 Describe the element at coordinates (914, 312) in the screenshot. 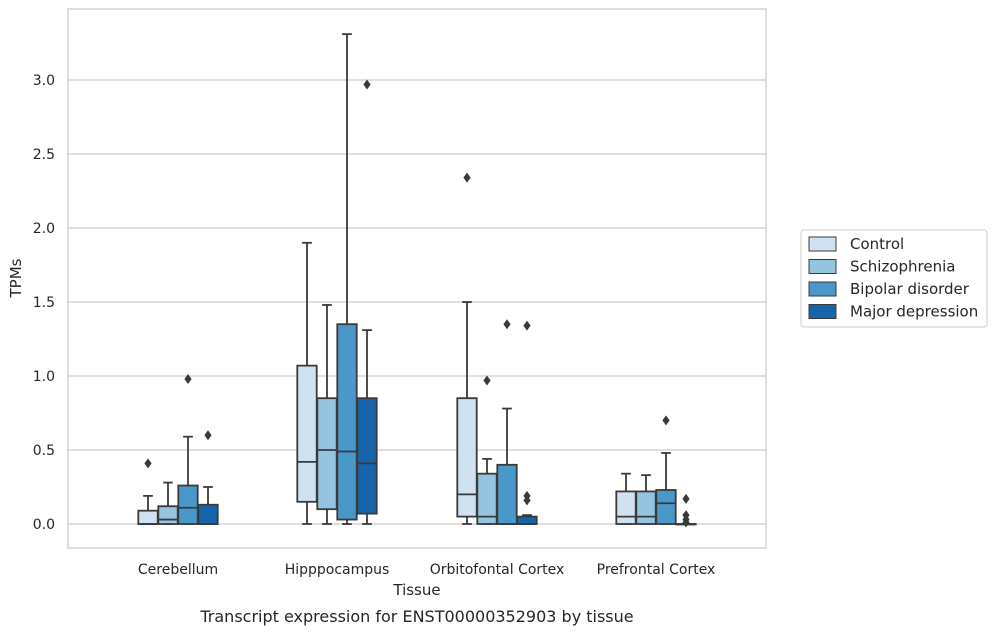

I see `legend-label: Major depression` at that location.